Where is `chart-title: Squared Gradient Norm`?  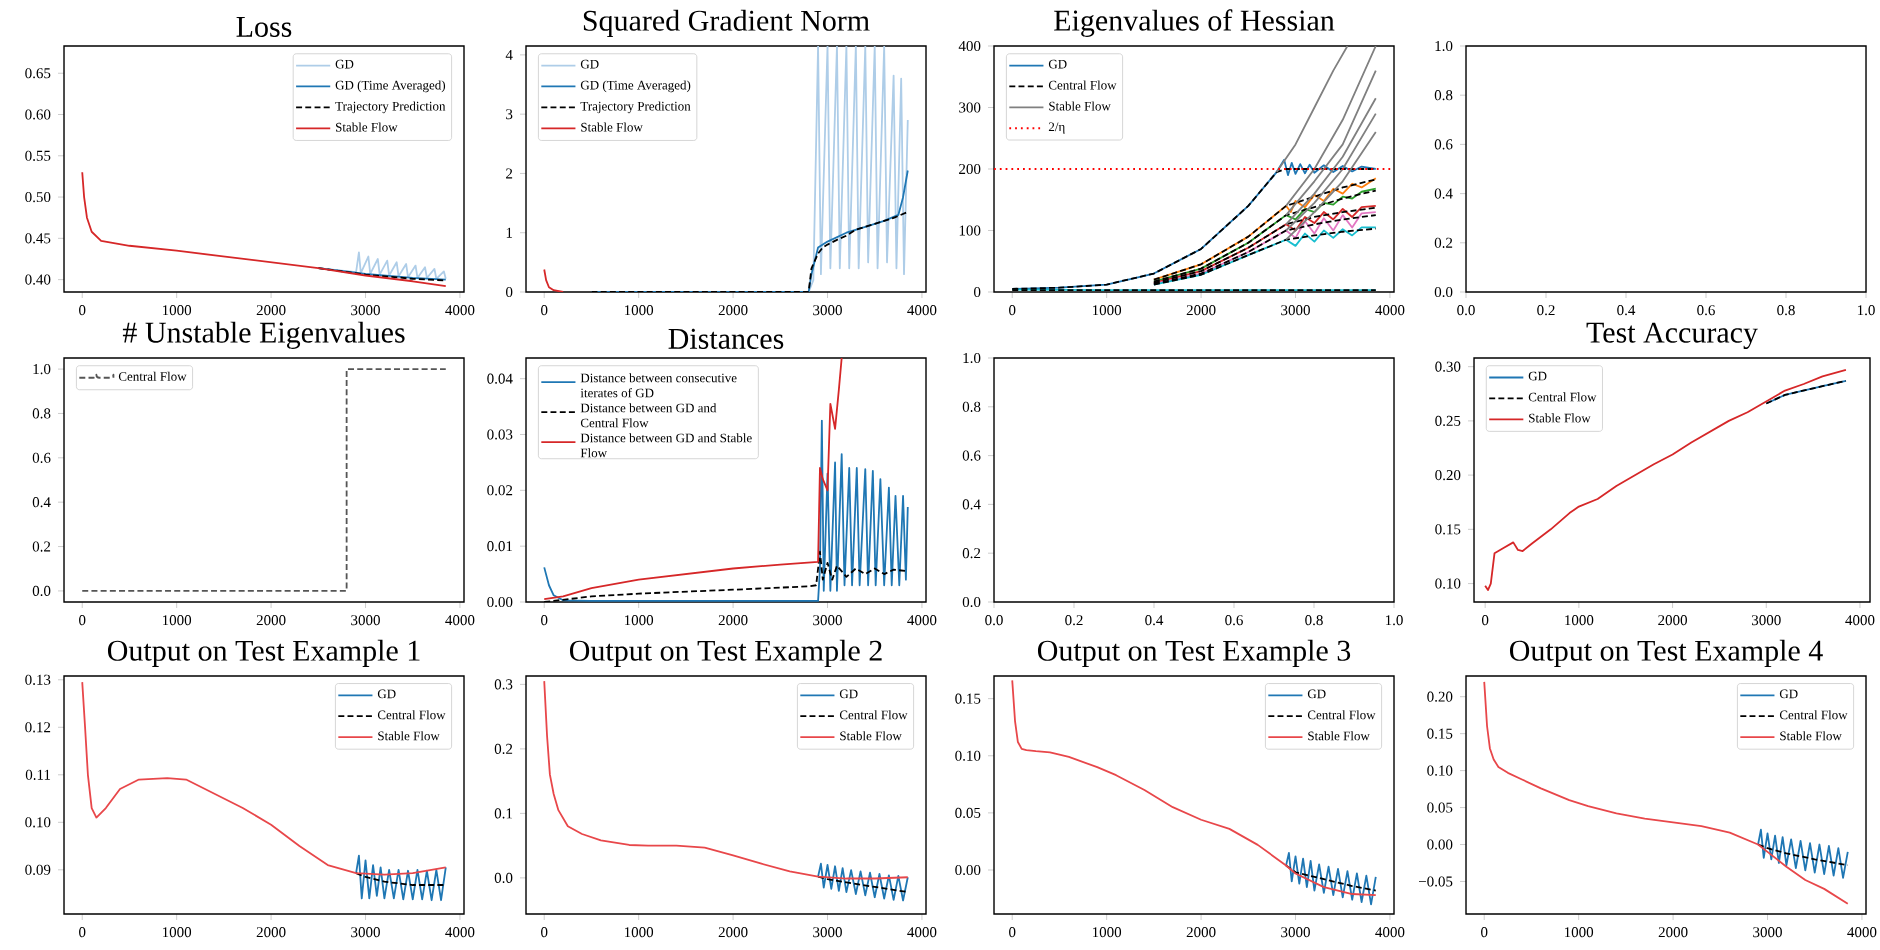 chart-title: Squared Gradient Norm is located at coordinates (726, 23).